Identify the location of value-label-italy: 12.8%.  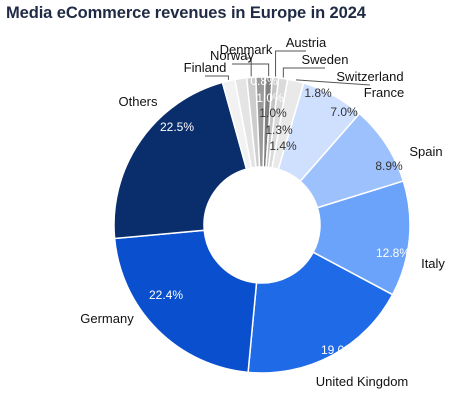
(393, 253).